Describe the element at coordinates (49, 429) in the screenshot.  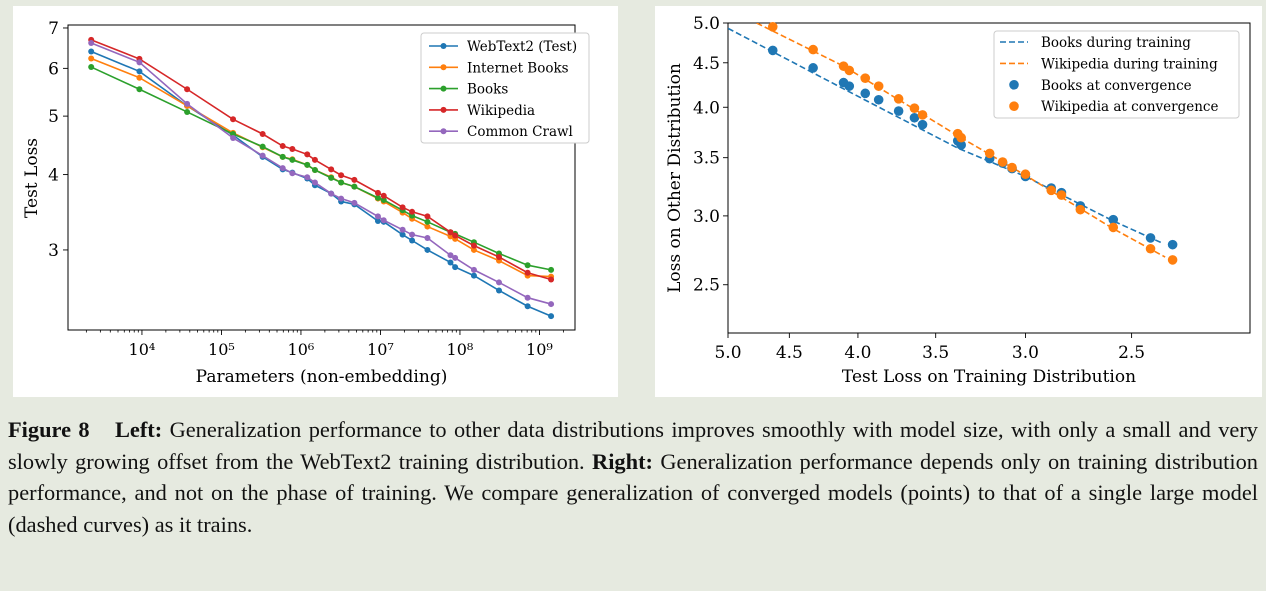
I see `figure-label: Figure 8` at that location.